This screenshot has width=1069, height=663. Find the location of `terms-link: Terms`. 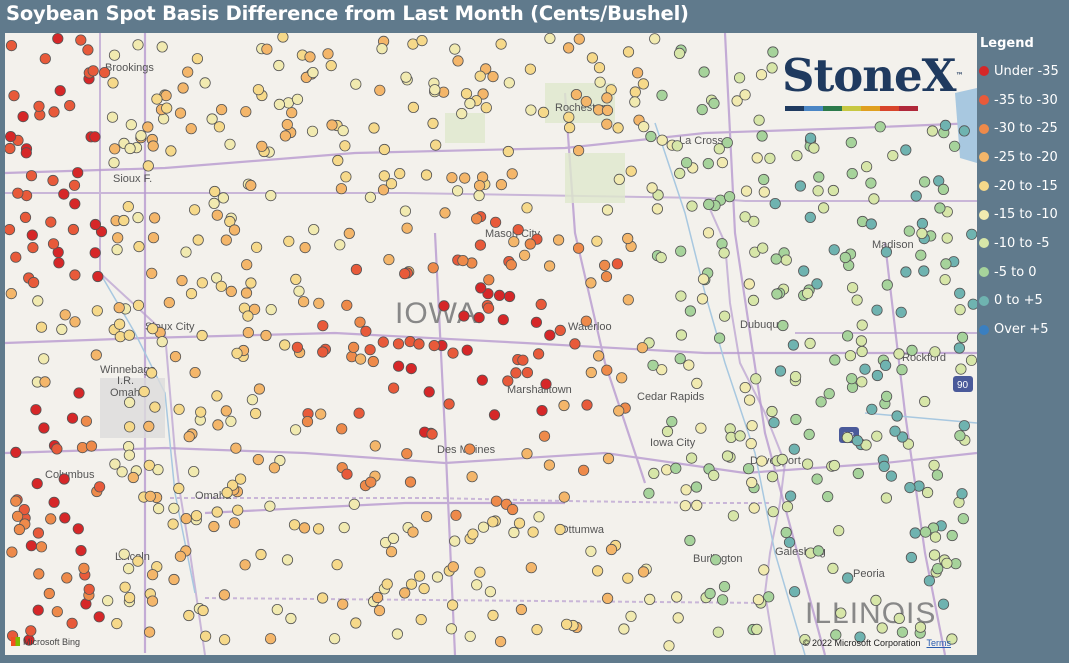

terms-link: Terms is located at coordinates (939, 643).